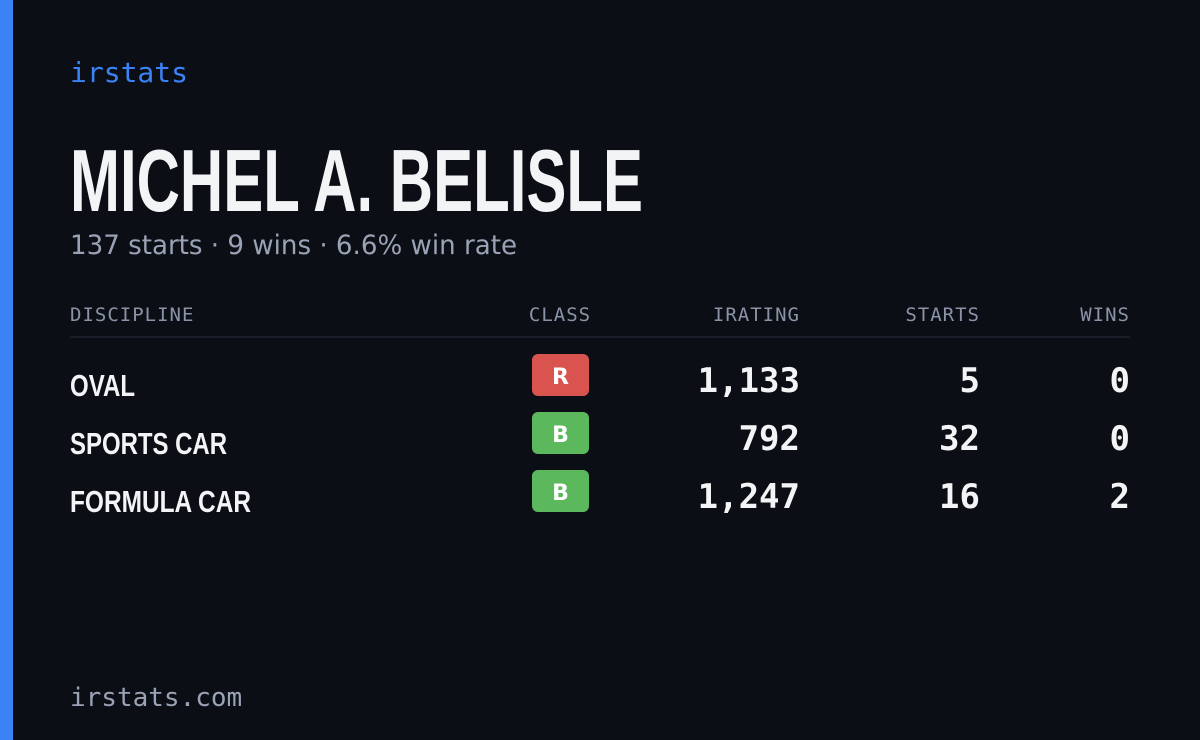 The width and height of the screenshot is (1200, 740). What do you see at coordinates (749, 381) in the screenshot?
I see `irating: 1,133` at bounding box center [749, 381].